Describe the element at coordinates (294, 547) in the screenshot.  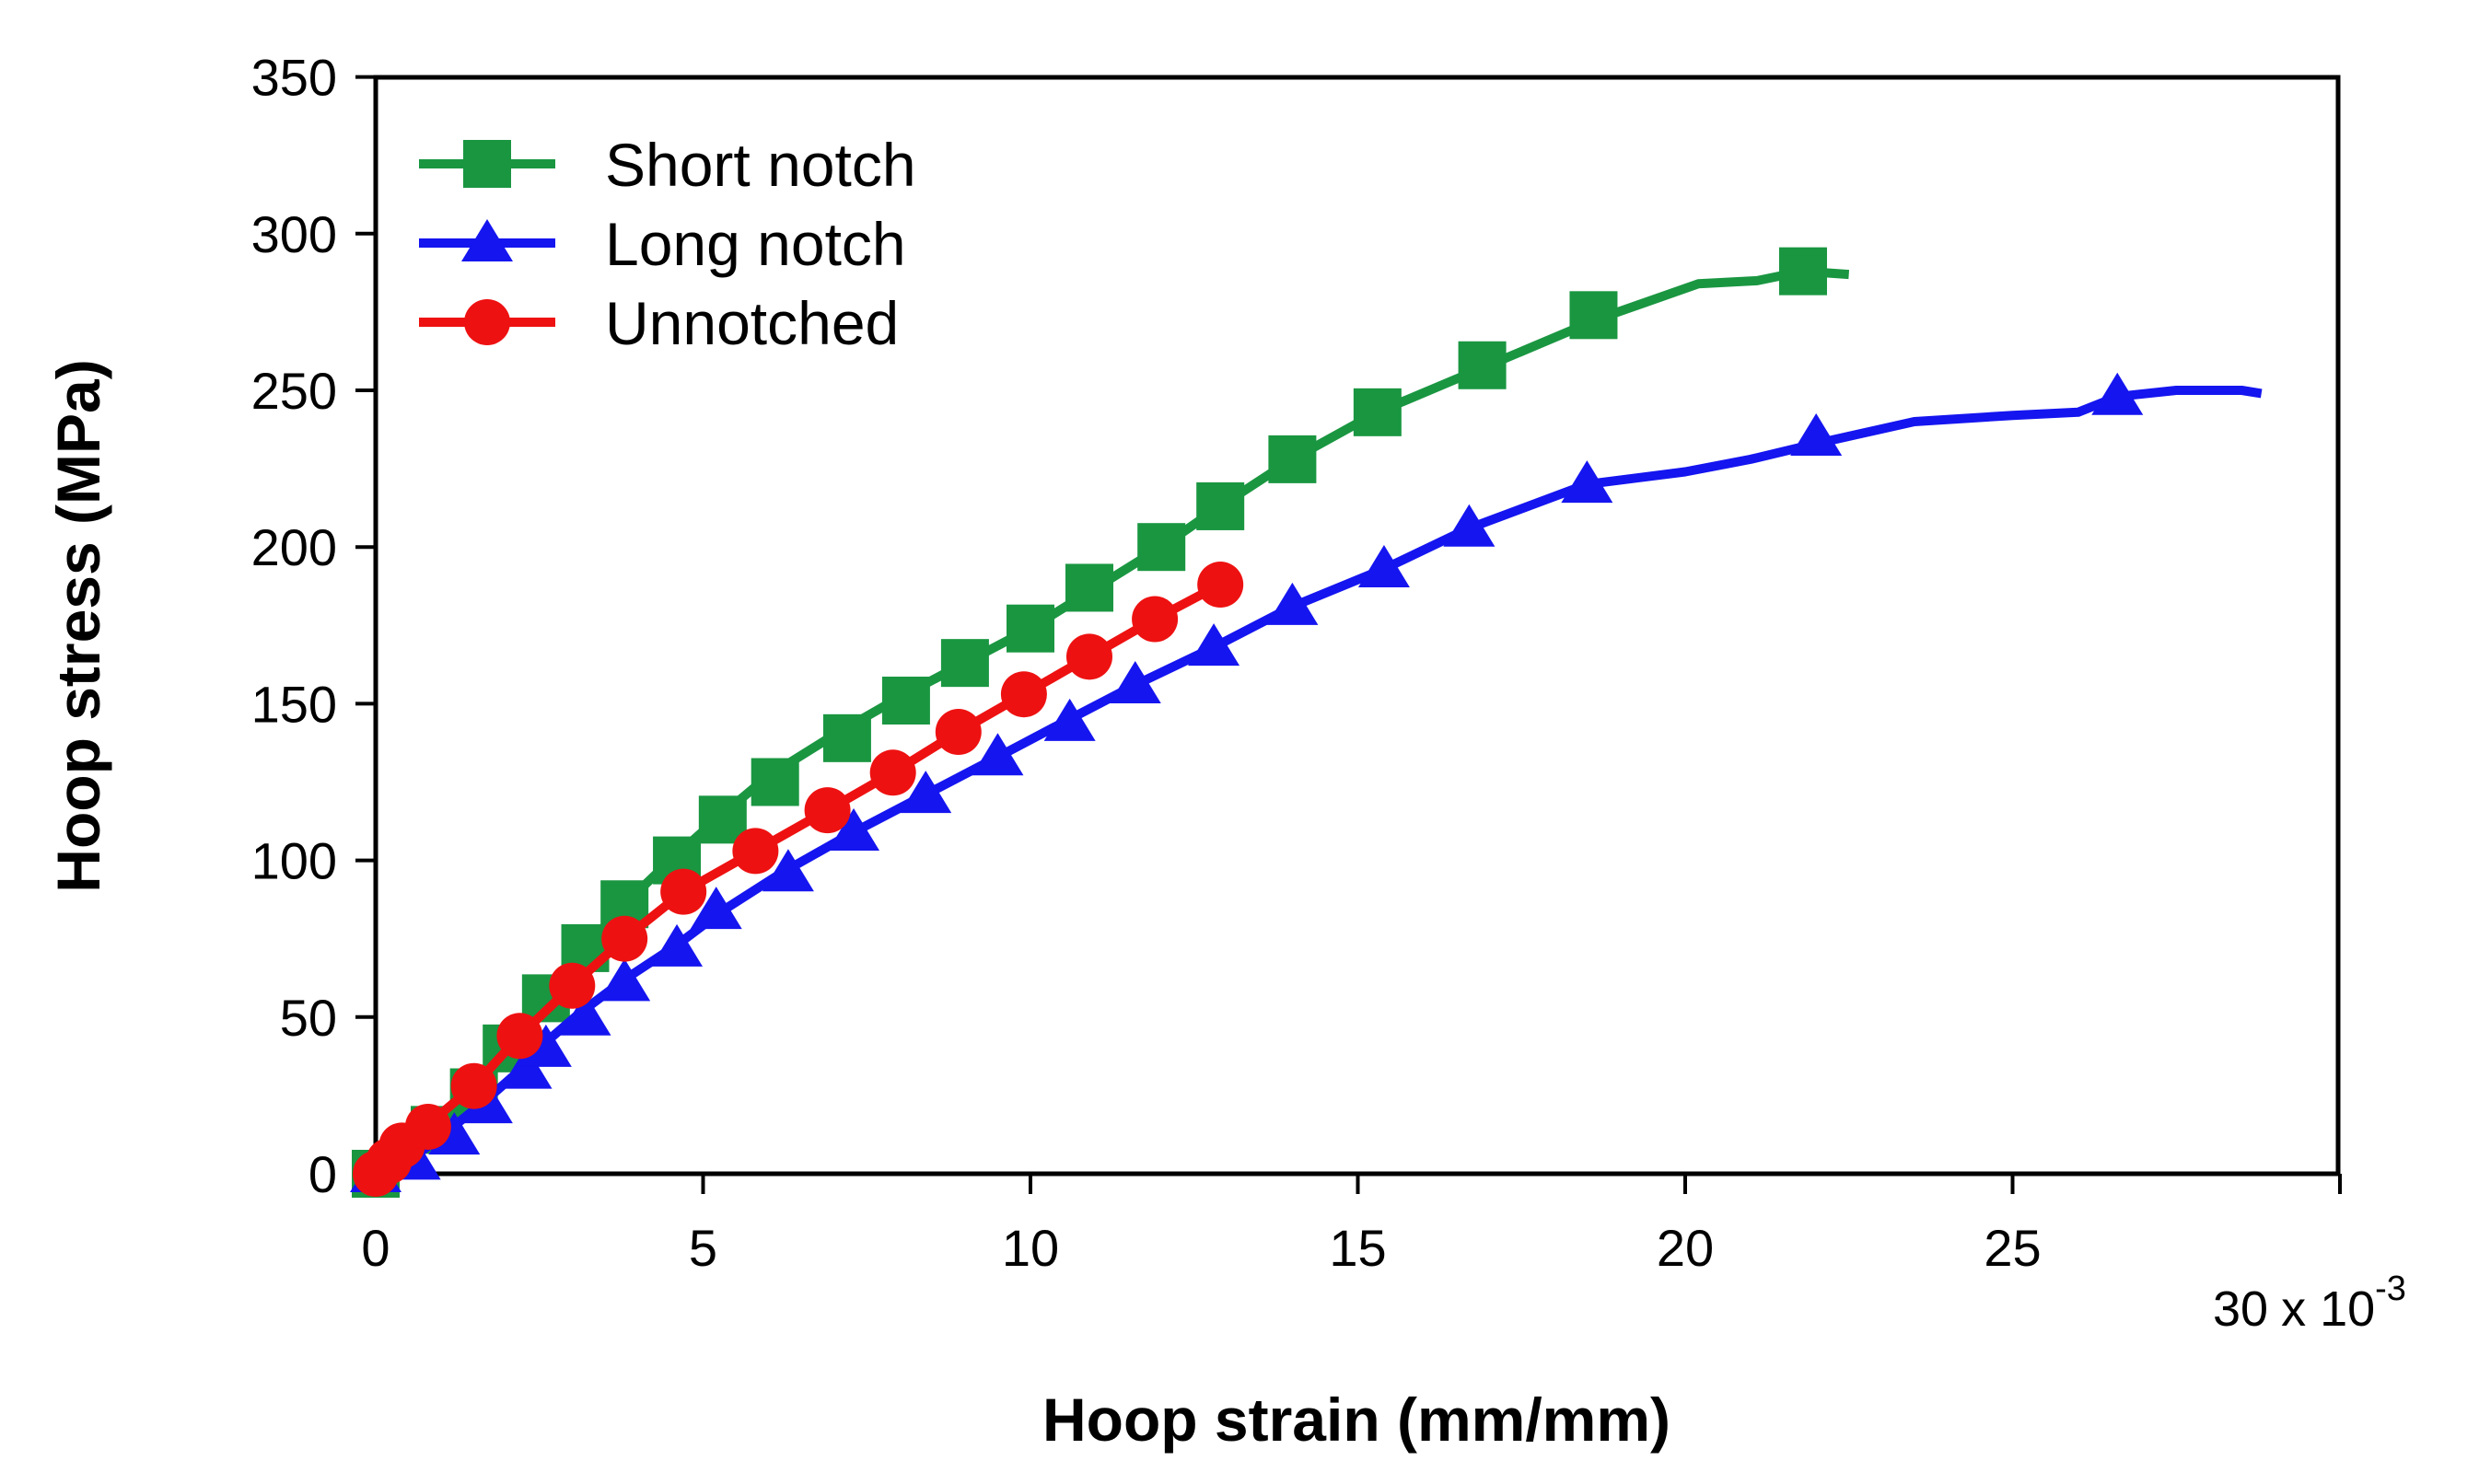
I see `y-tick-label: 200` at that location.